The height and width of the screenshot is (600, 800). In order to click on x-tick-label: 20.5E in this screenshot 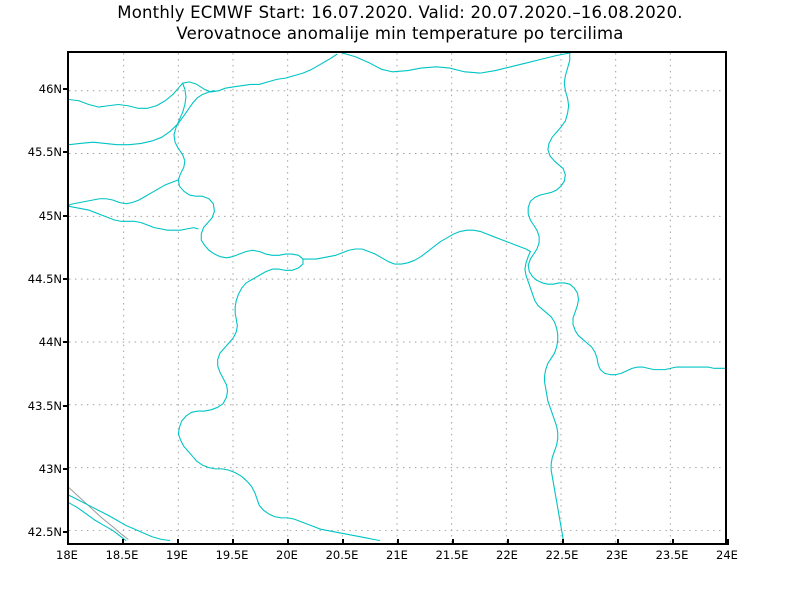, I will do `click(342, 555)`.